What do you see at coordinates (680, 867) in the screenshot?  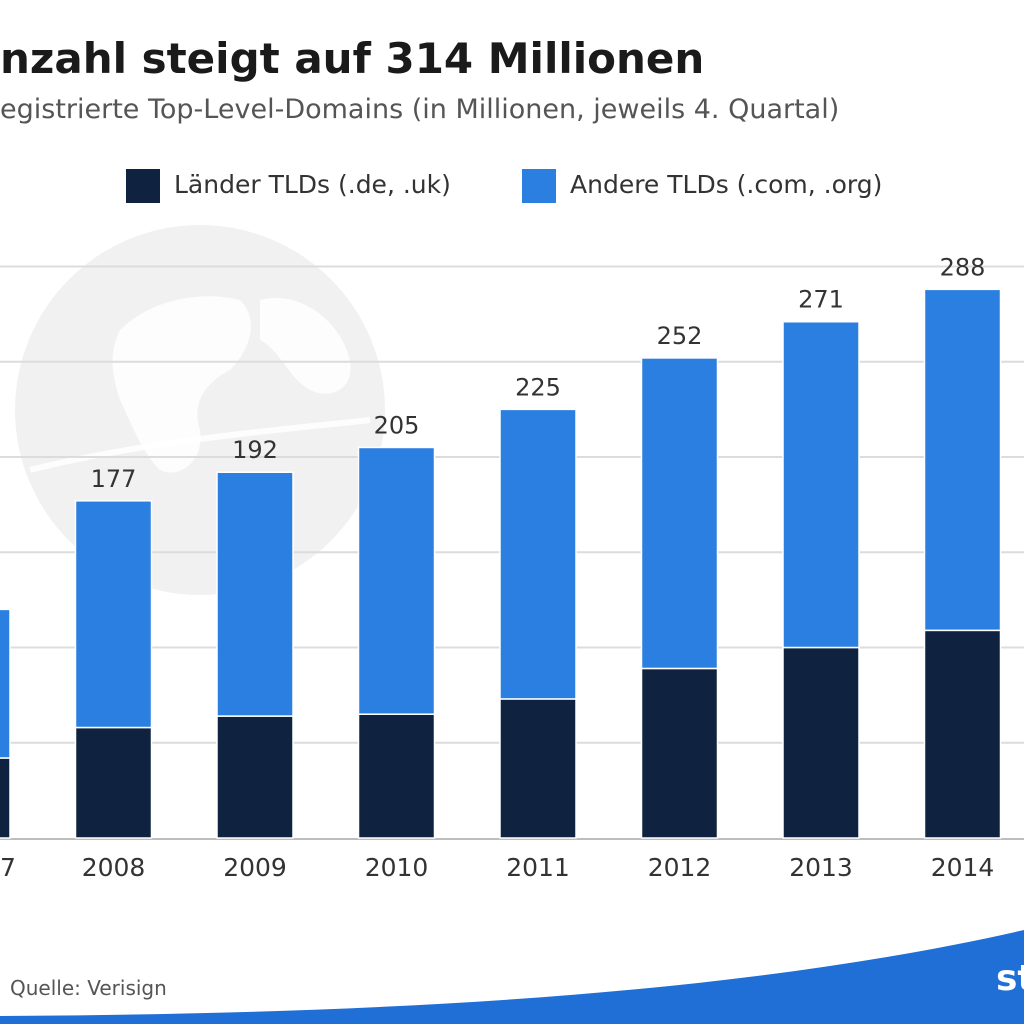 I see `x-tick-label: 2012` at bounding box center [680, 867].